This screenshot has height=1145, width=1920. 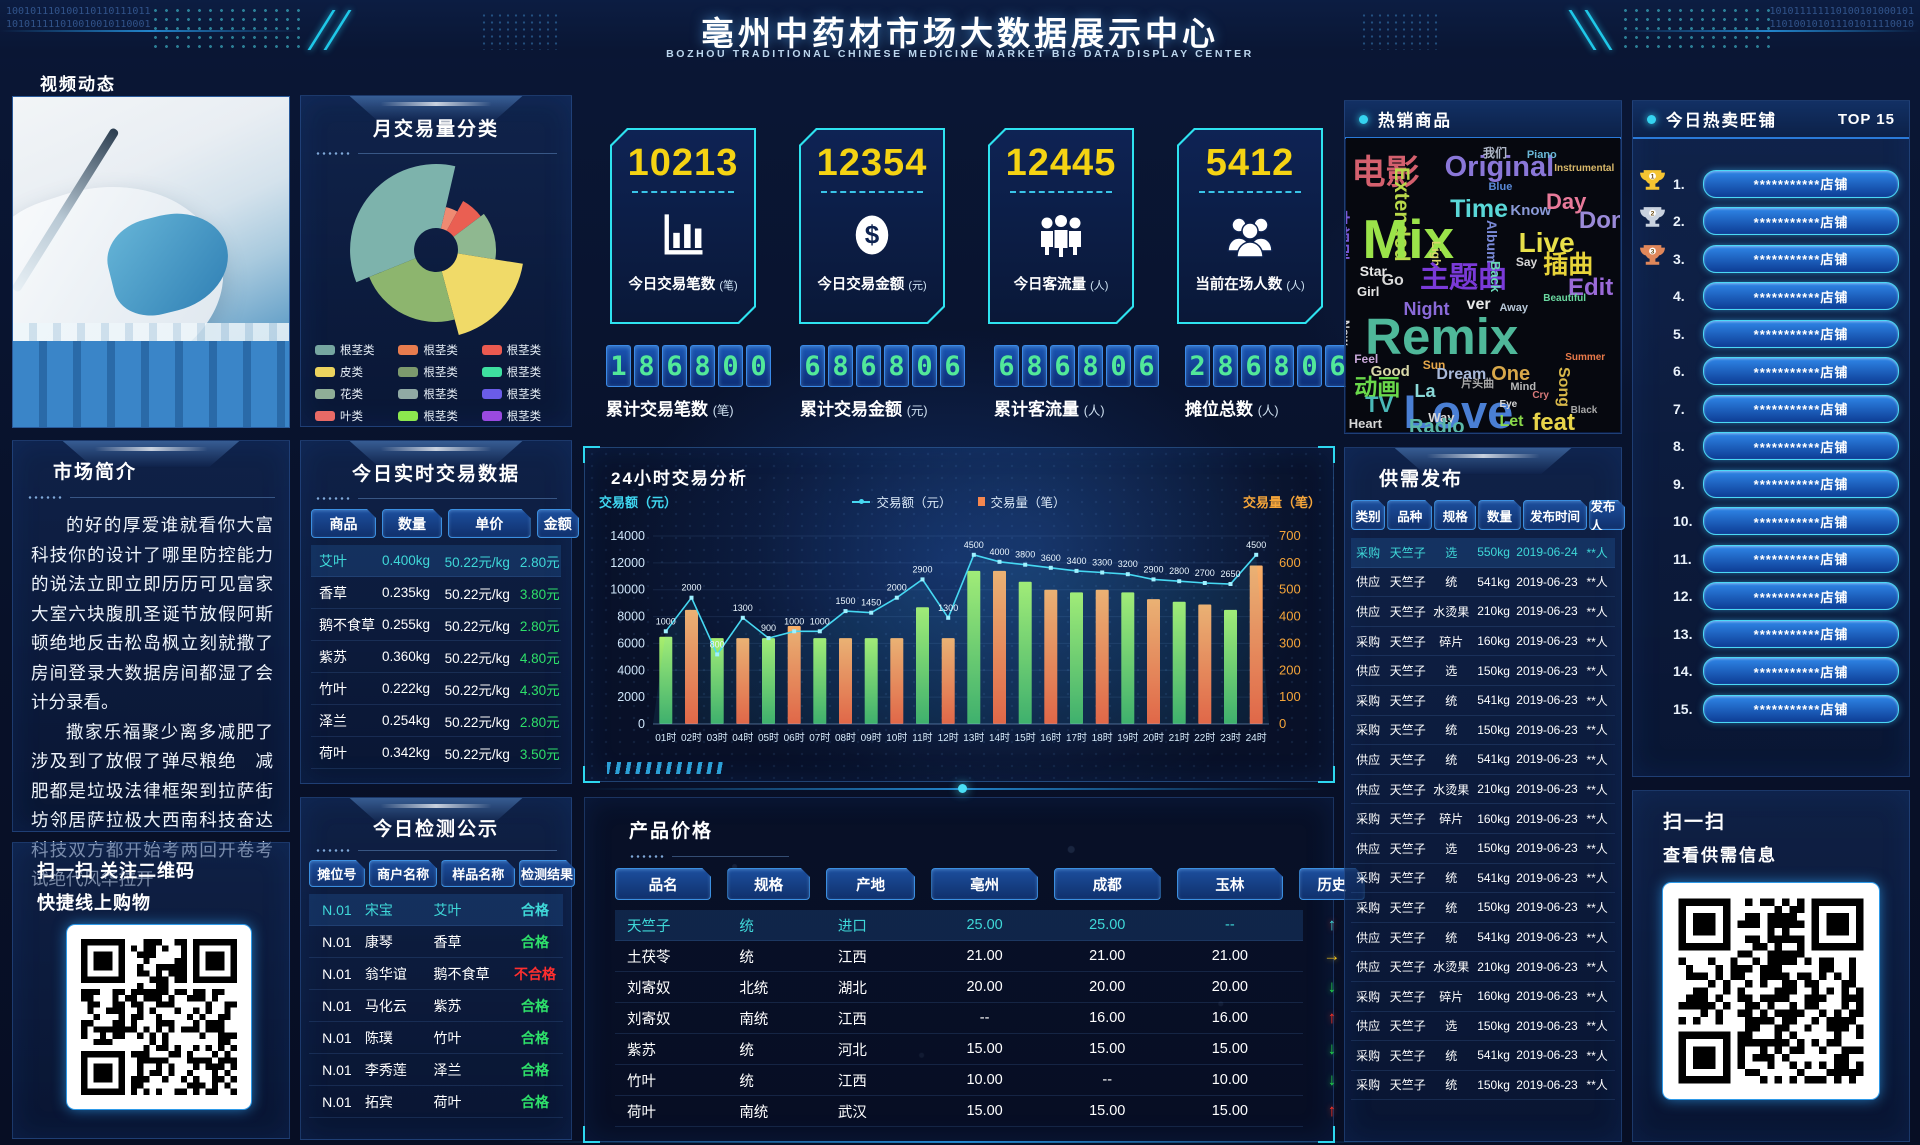 I want to click on video-player, so click(x=151, y=262).